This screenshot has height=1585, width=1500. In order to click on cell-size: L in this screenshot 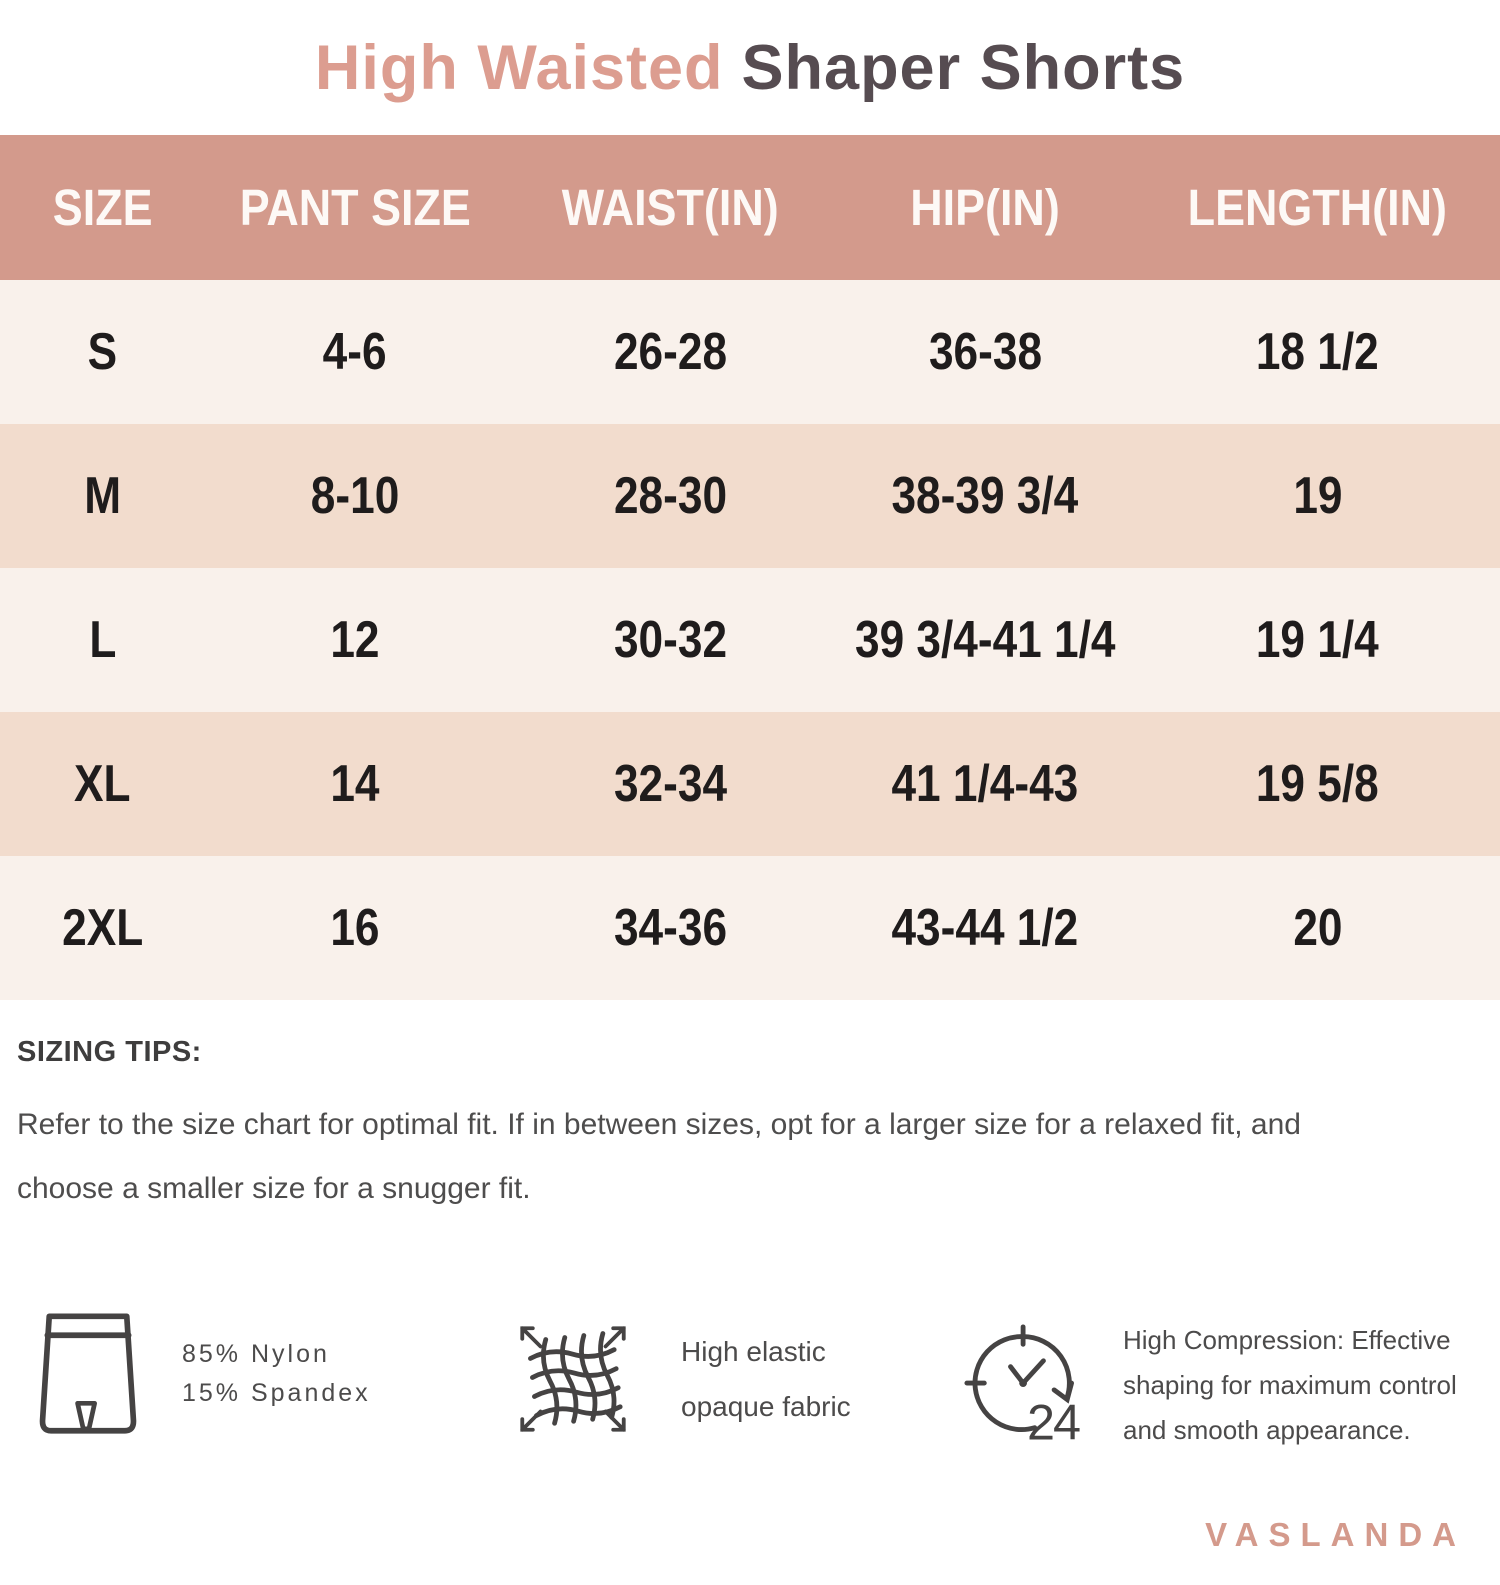, I will do `click(102, 640)`.